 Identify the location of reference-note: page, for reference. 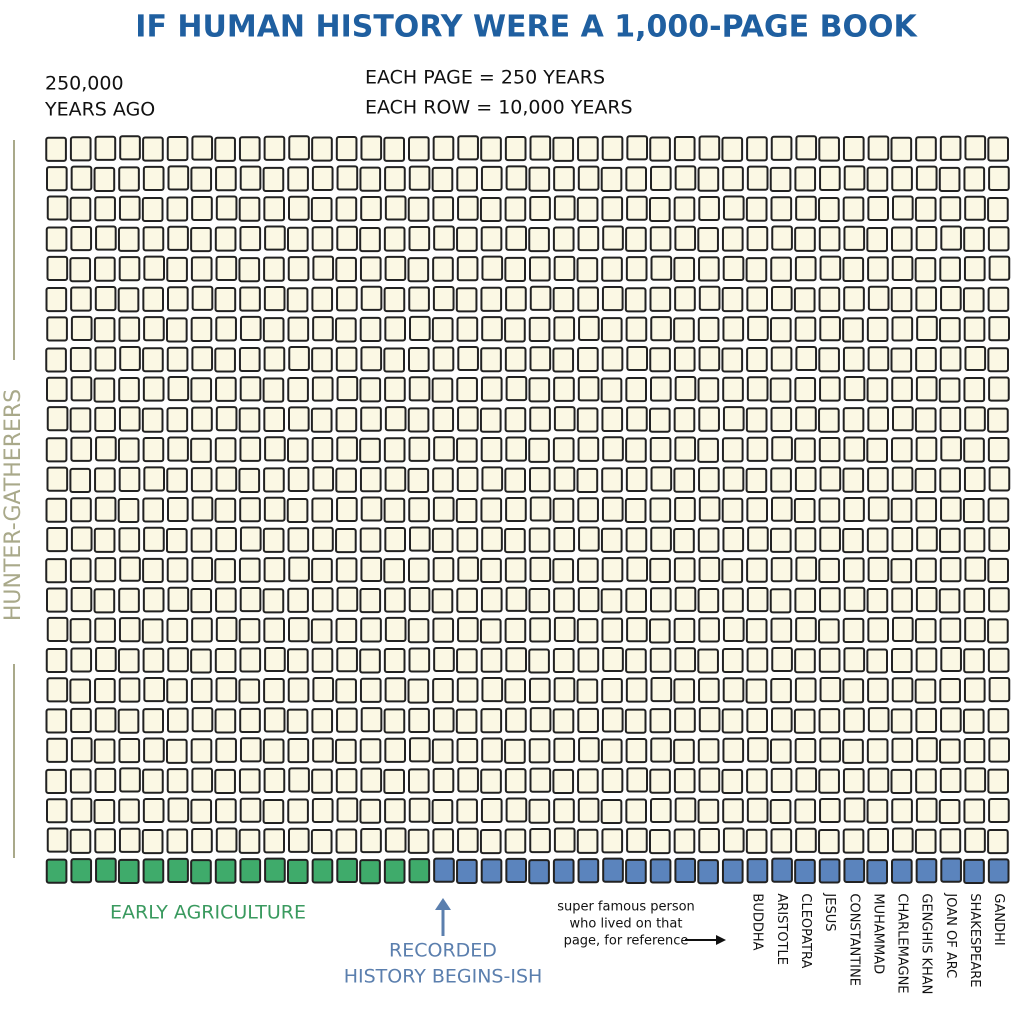
(626, 941).